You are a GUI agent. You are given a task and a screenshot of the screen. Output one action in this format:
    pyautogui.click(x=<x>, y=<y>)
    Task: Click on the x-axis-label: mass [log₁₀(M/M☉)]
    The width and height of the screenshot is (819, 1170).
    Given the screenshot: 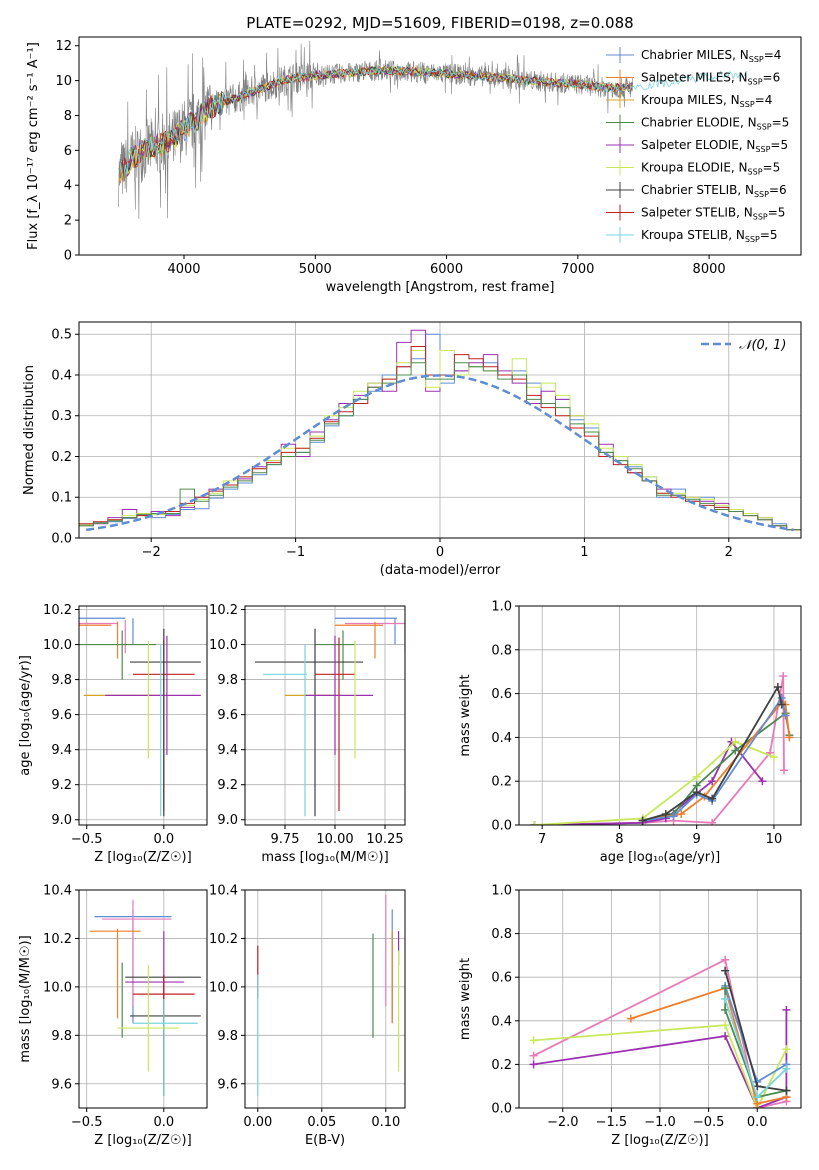 What is the action you would take?
    pyautogui.click(x=324, y=857)
    